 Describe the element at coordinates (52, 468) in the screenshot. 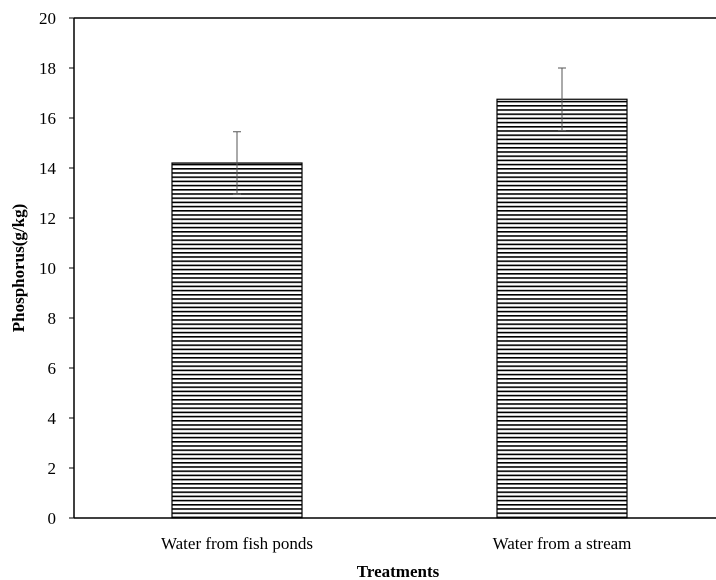

I see `y-tick-label: 2` at that location.